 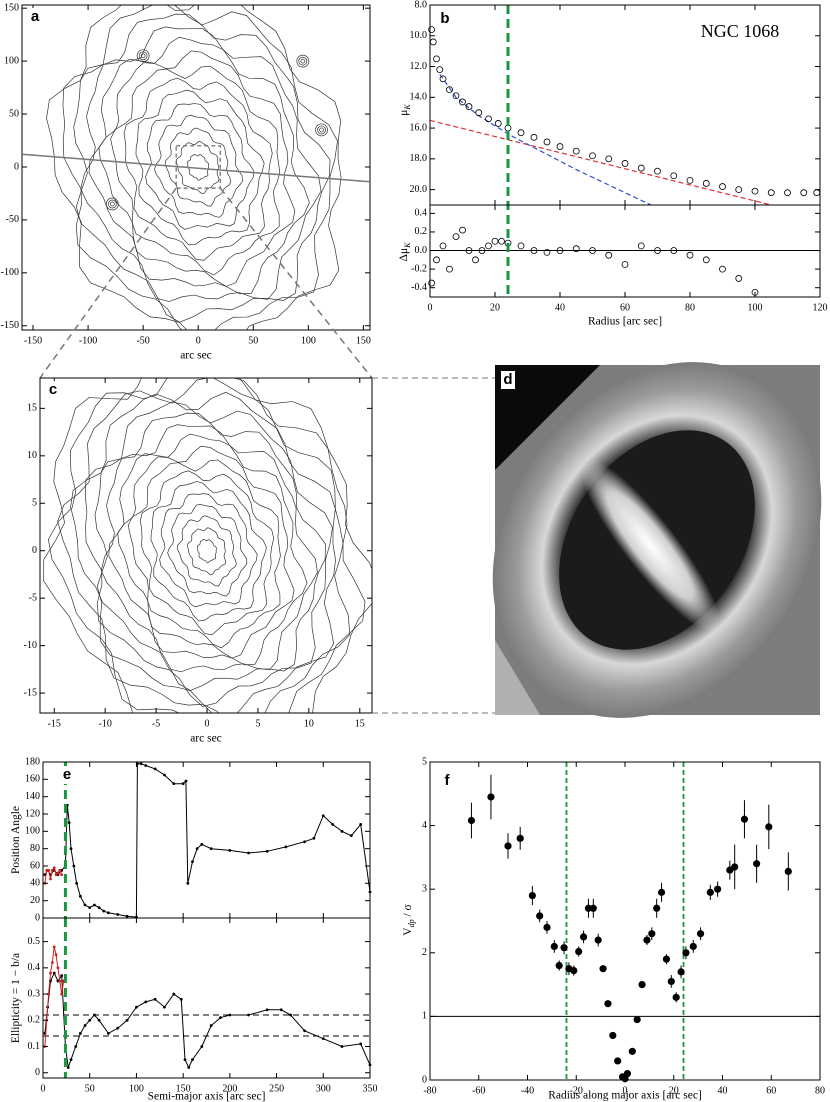 I want to click on y-tick-label: 1, so click(x=424, y=1016).